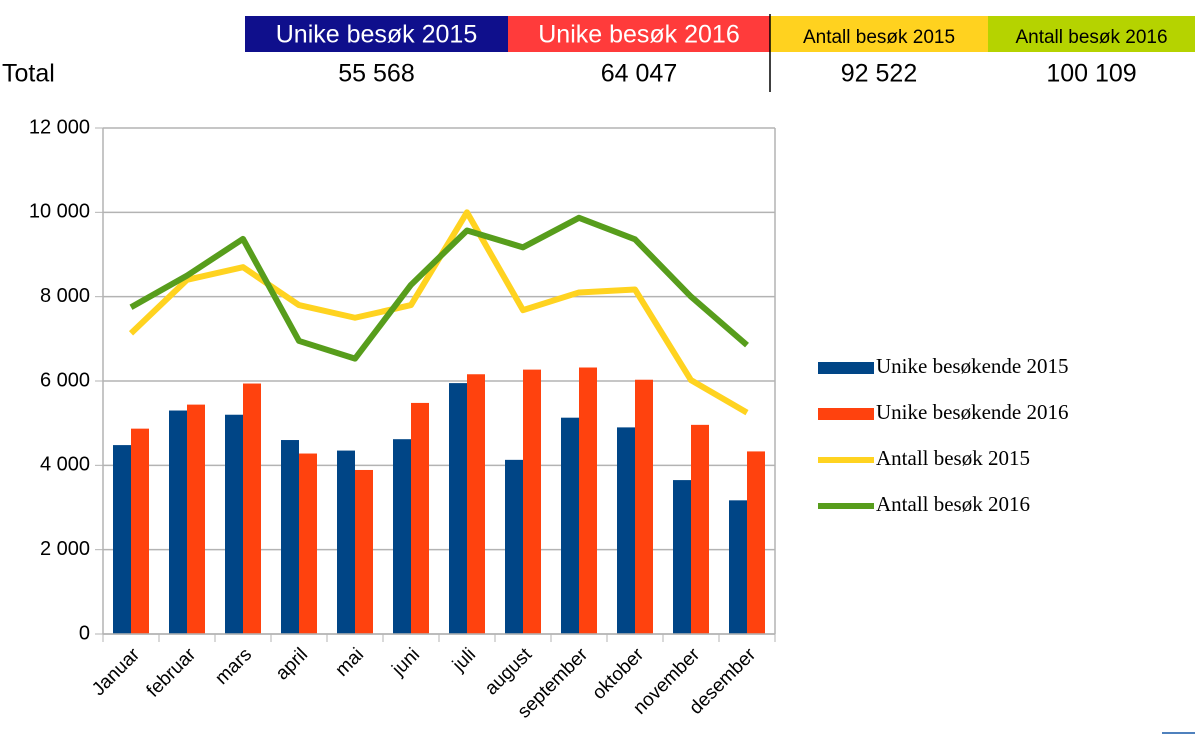 This screenshot has width=1195, height=751. What do you see at coordinates (376, 74) in the screenshot?
I see `row-value: 55 568` at bounding box center [376, 74].